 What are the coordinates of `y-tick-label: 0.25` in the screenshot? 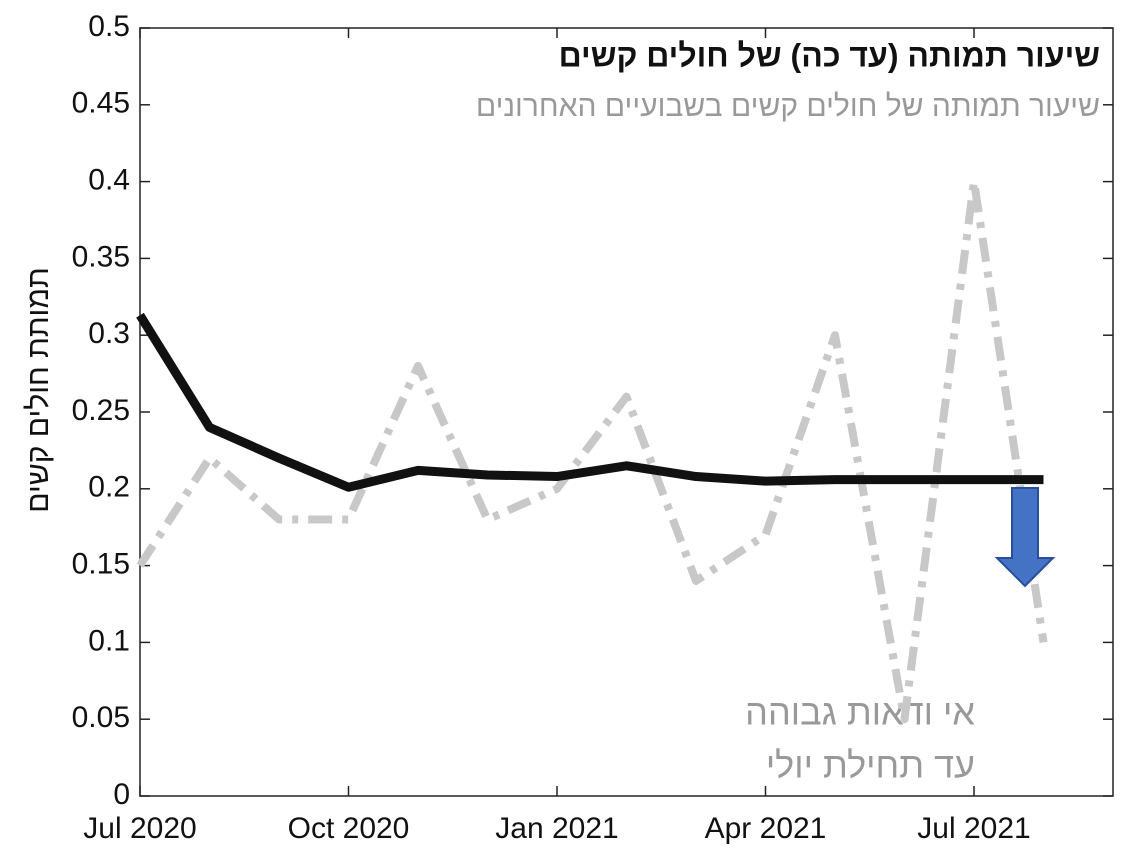 It's located at (101, 410).